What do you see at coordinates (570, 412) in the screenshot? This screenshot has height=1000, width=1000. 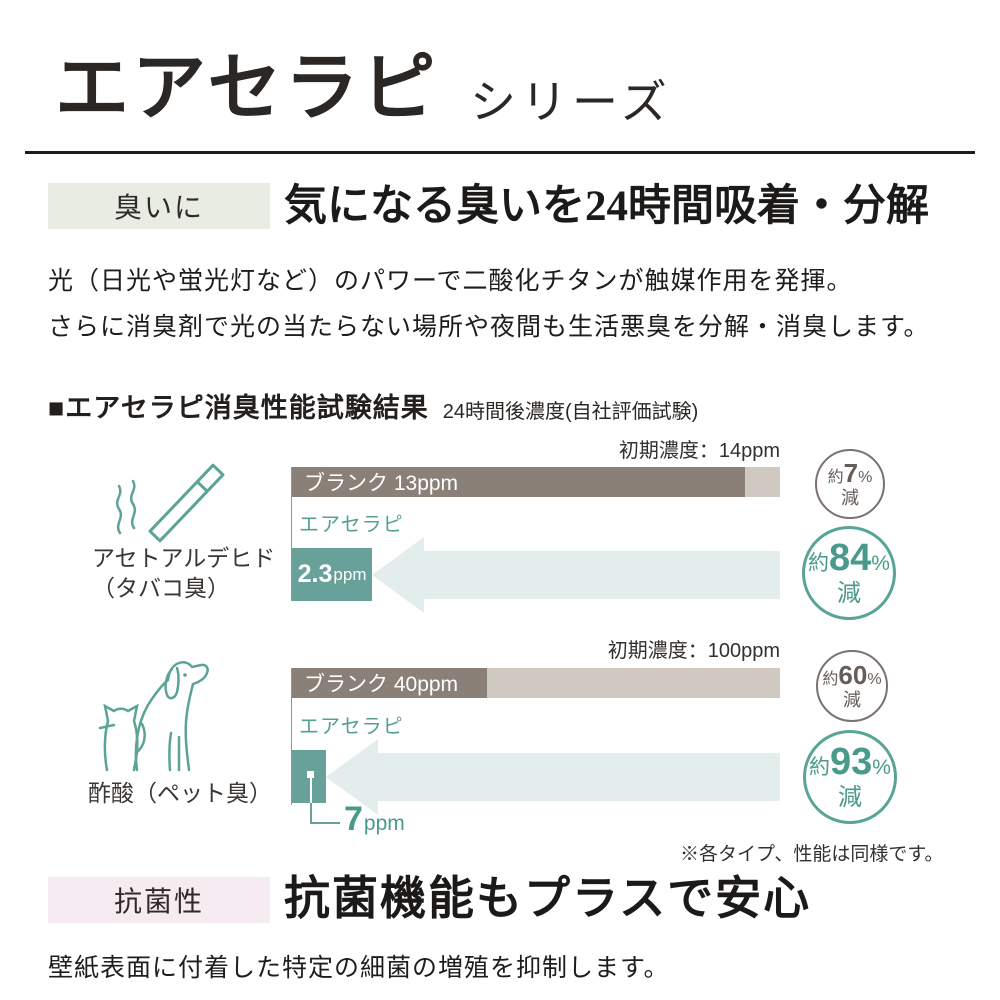 I see `results-subtitle: 24時間後濃度(自社評価試験)` at bounding box center [570, 412].